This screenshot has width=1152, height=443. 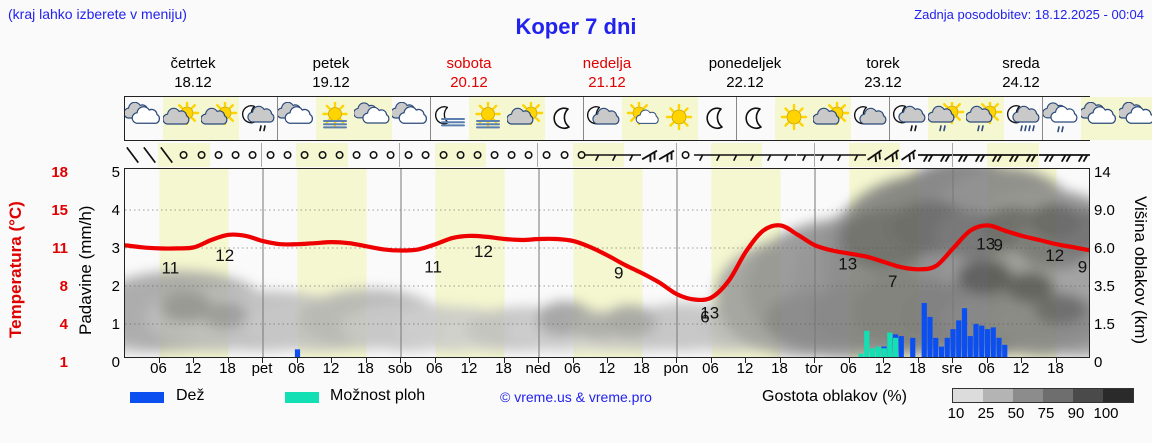 I want to click on cloud-density-value: 100, so click(x=1106, y=413).